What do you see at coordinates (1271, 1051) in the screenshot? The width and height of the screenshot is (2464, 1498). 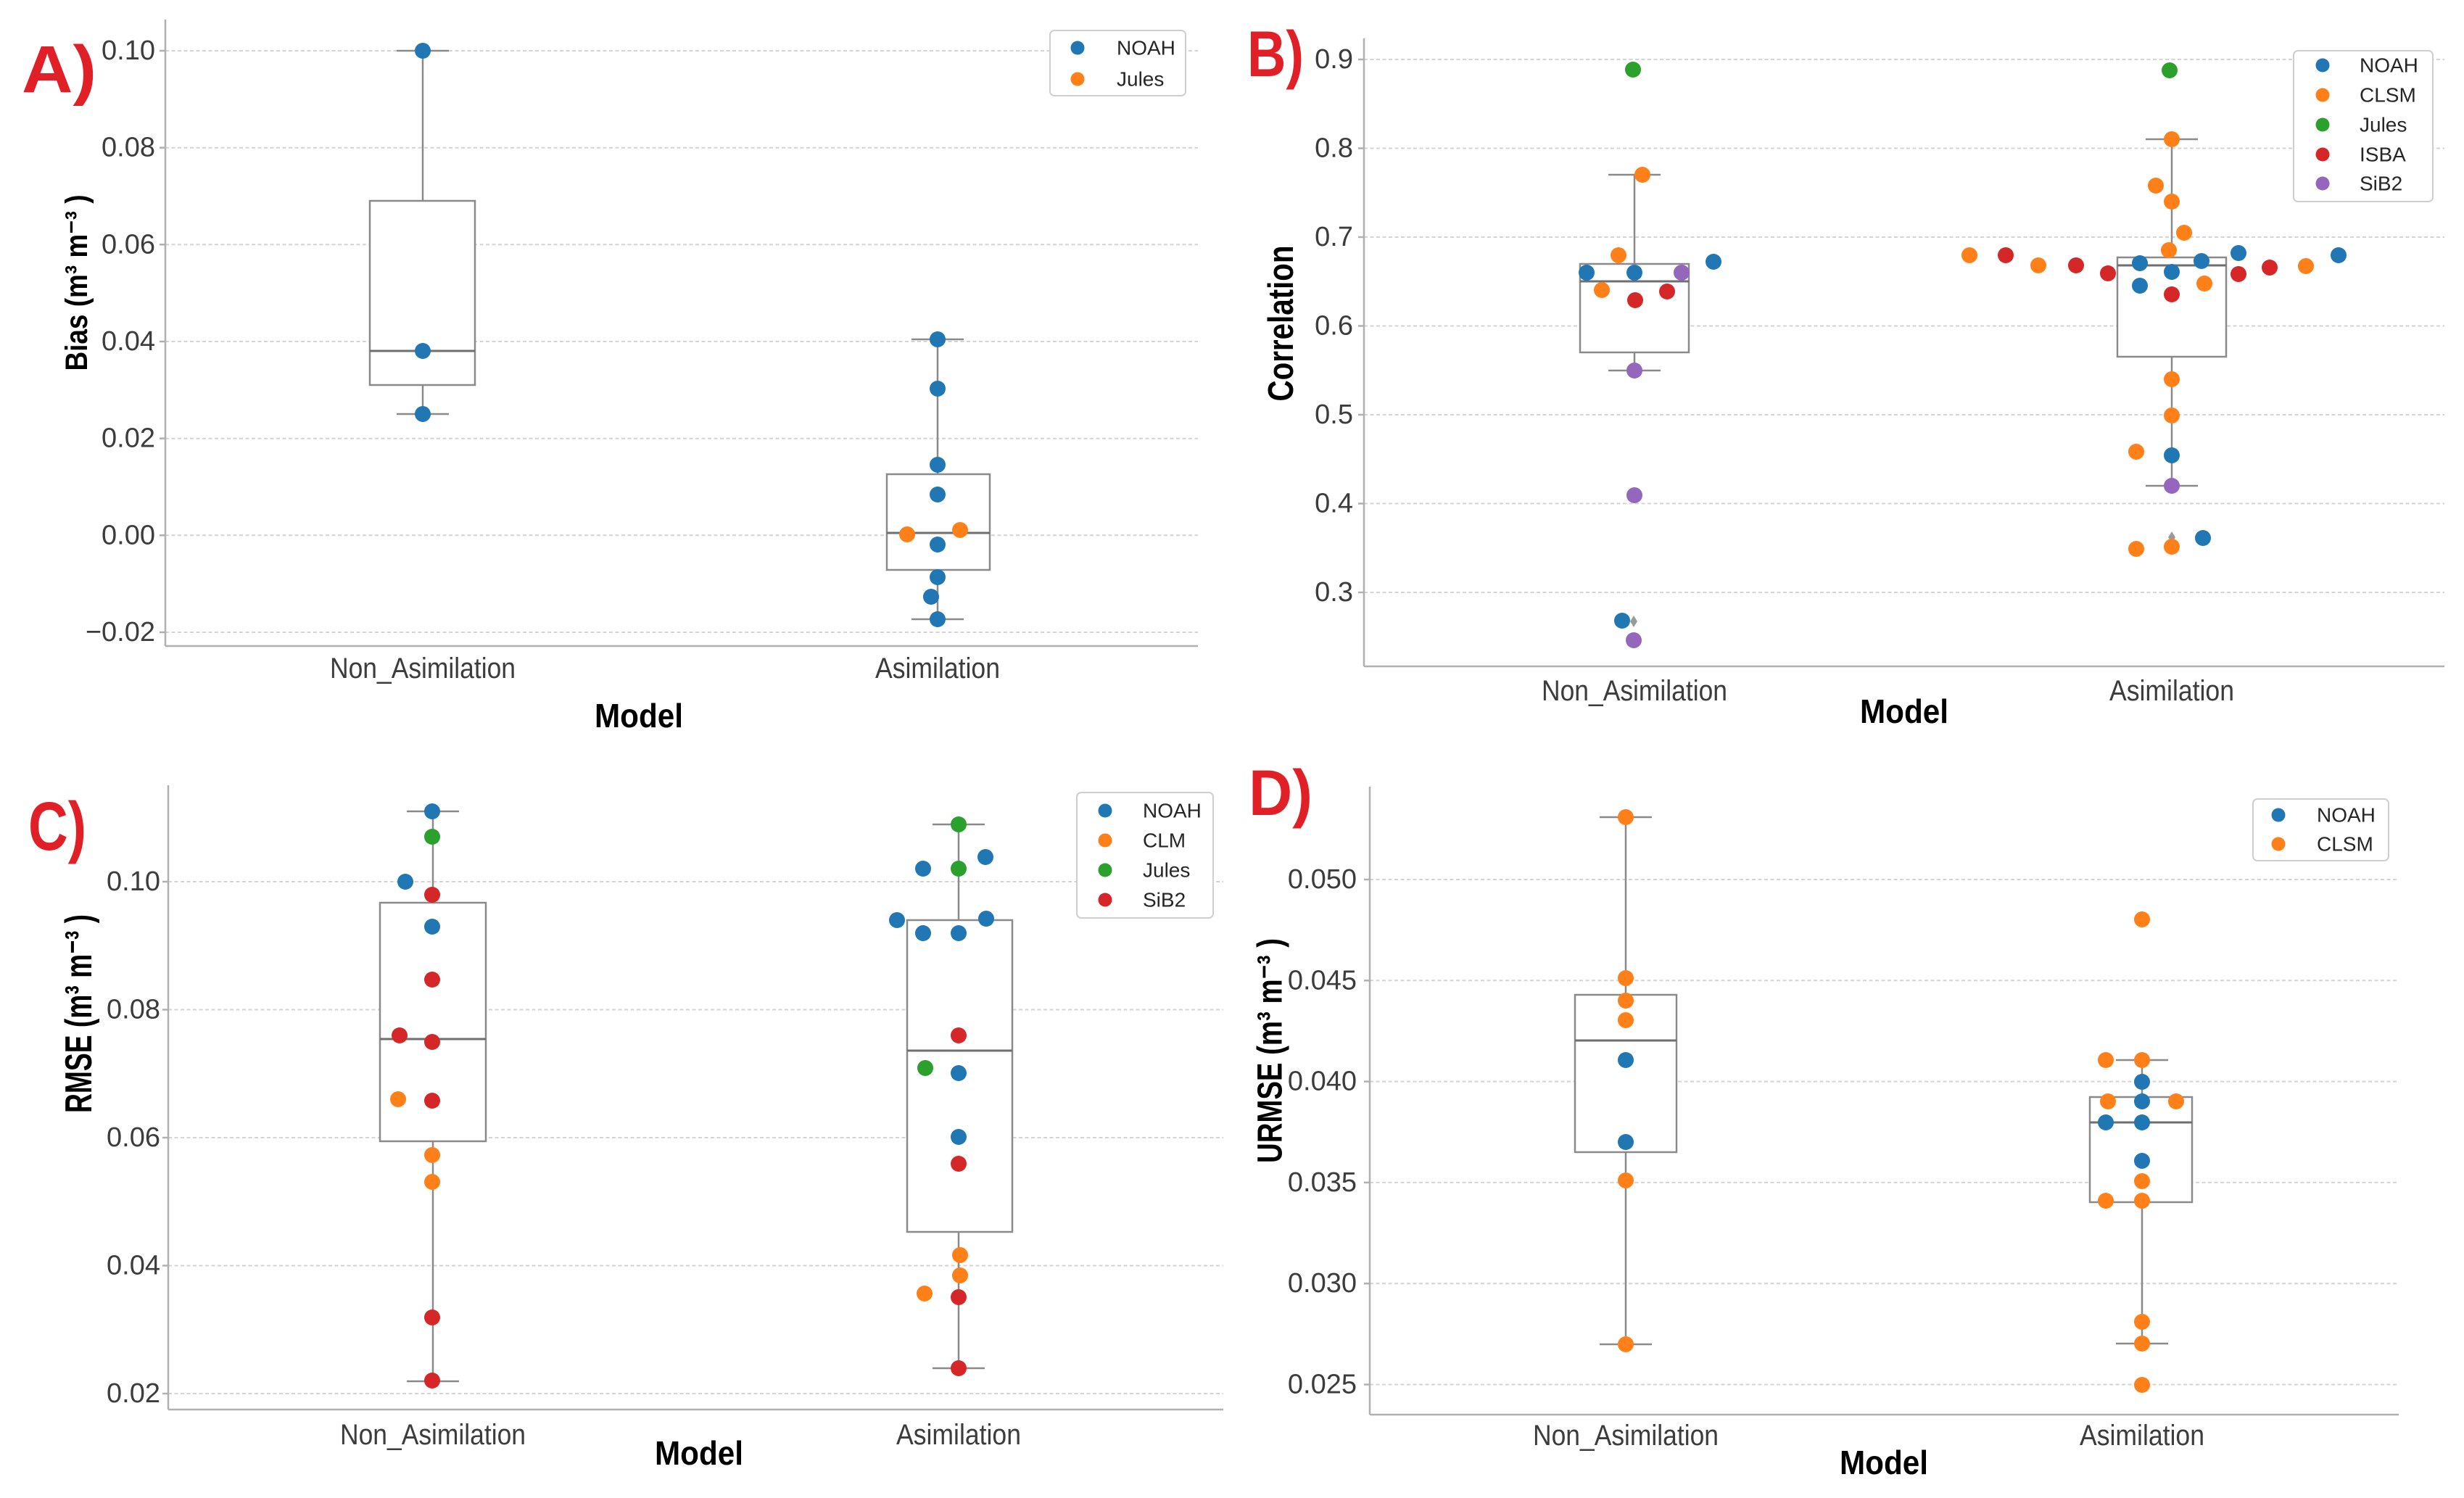 I see `svg-text: URMSE (m³ m⁻³ )` at bounding box center [1271, 1051].